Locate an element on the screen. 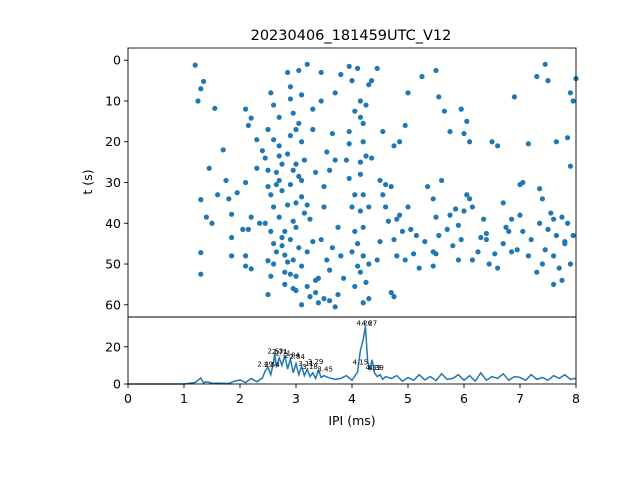  peak-annotation: 3.11 is located at coordinates (306, 364).